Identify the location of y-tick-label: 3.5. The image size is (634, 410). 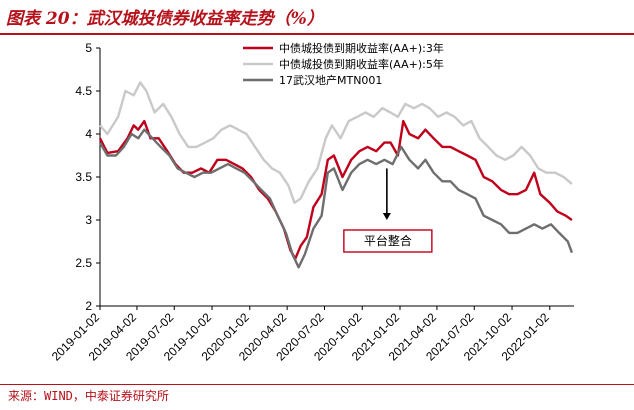
(83, 177).